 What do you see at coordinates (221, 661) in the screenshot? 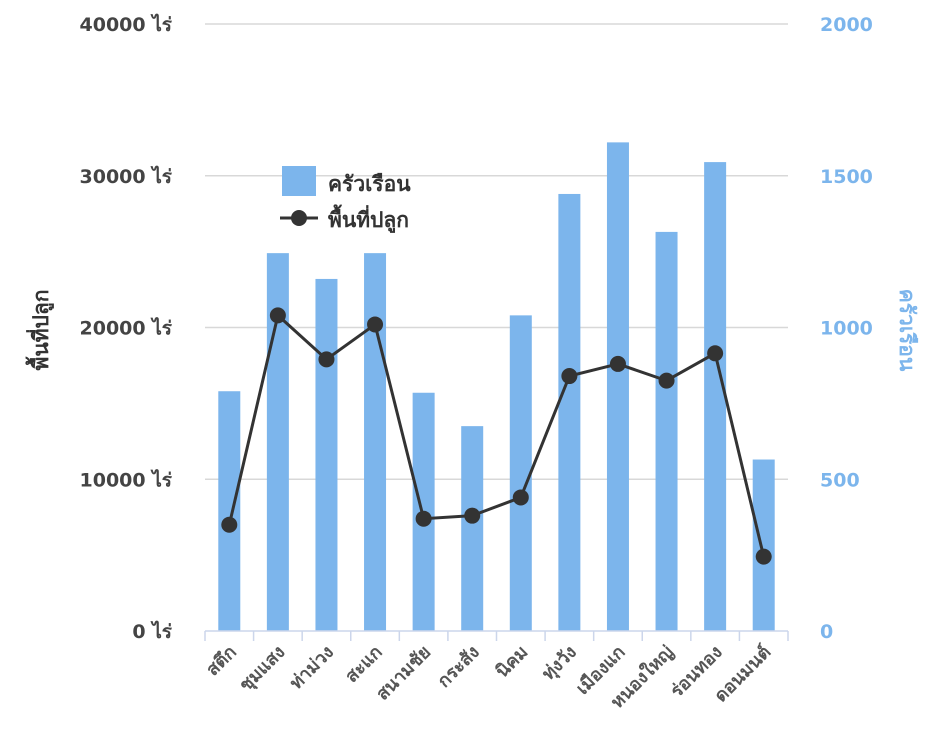
I see `category-label: สตึก` at bounding box center [221, 661].